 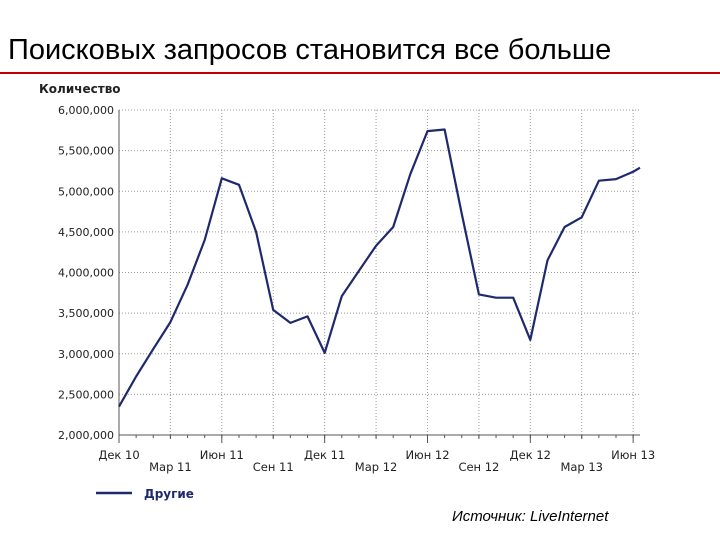 What do you see at coordinates (310, 50) in the screenshot?
I see `slide-title: Поисковых запросов становится все больше` at bounding box center [310, 50].